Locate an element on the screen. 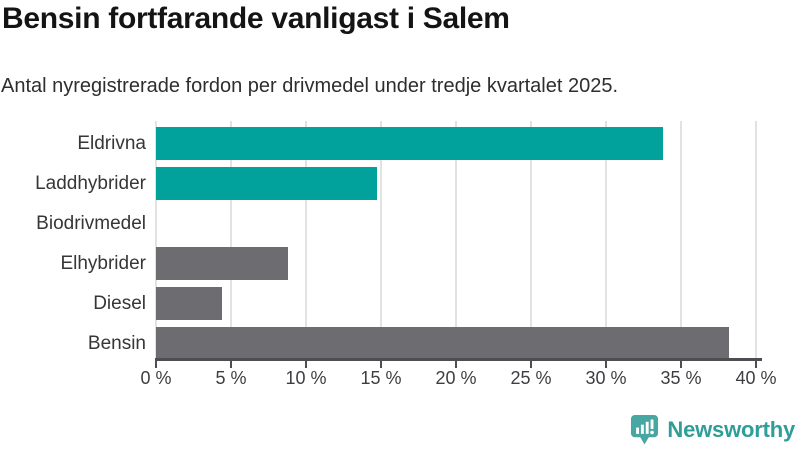 Image resolution: width=800 pixels, height=450 pixels. x-axis-line is located at coordinates (458, 359).